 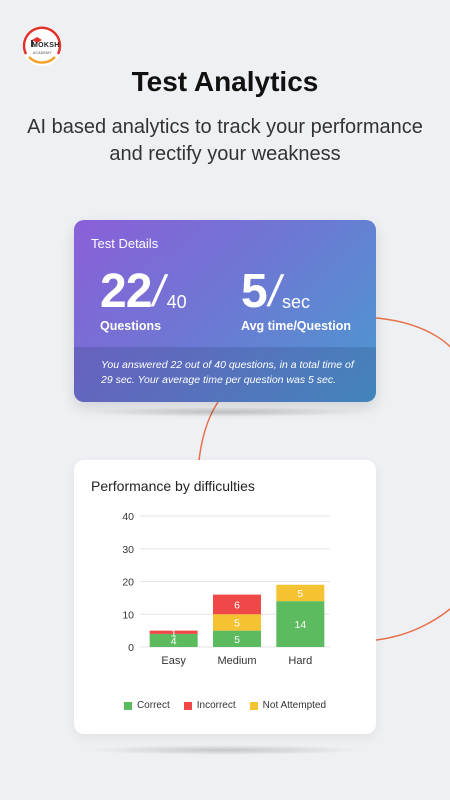 I want to click on data-label: 4, so click(x=174, y=641).